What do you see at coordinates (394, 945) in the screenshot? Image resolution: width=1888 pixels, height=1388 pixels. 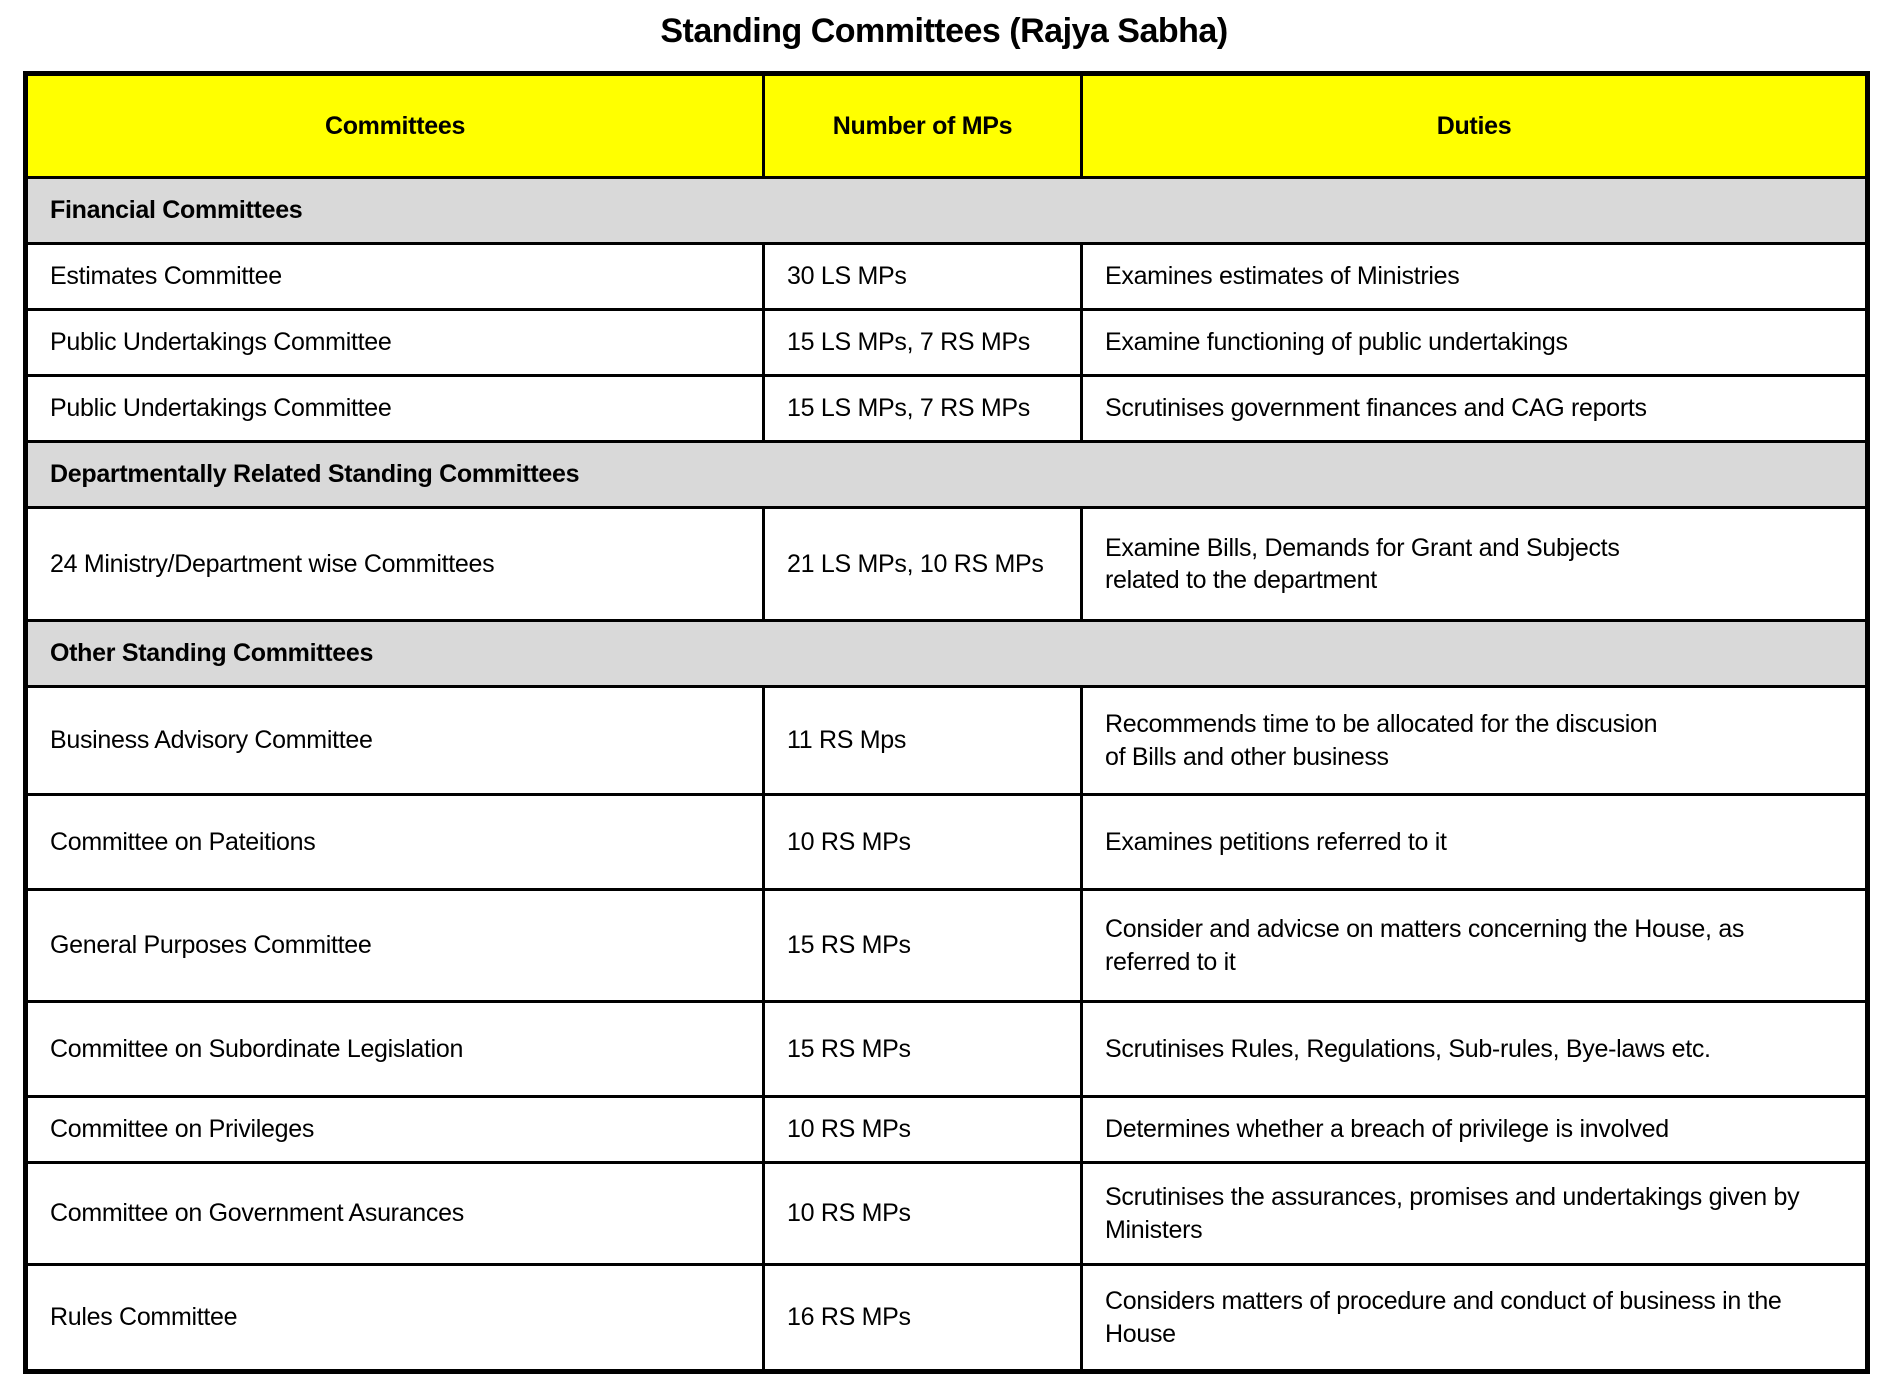 I see `committee-cell: General Purposes Committee` at bounding box center [394, 945].